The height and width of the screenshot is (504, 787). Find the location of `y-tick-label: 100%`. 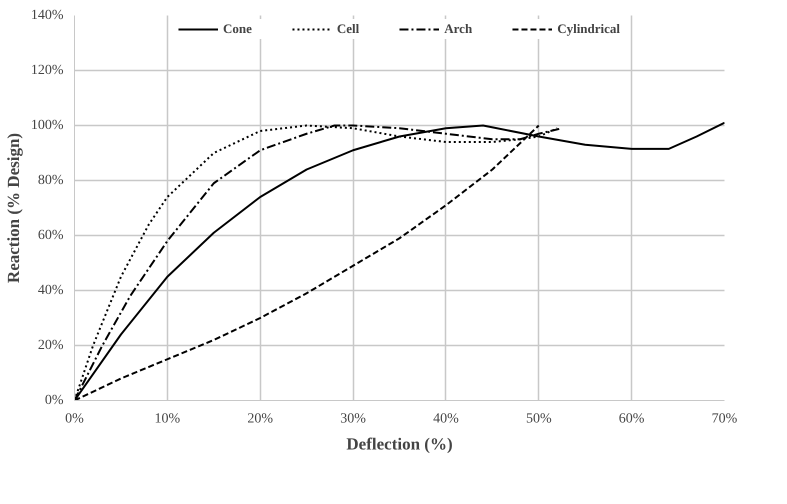

y-tick-label: 100% is located at coordinates (47, 125).